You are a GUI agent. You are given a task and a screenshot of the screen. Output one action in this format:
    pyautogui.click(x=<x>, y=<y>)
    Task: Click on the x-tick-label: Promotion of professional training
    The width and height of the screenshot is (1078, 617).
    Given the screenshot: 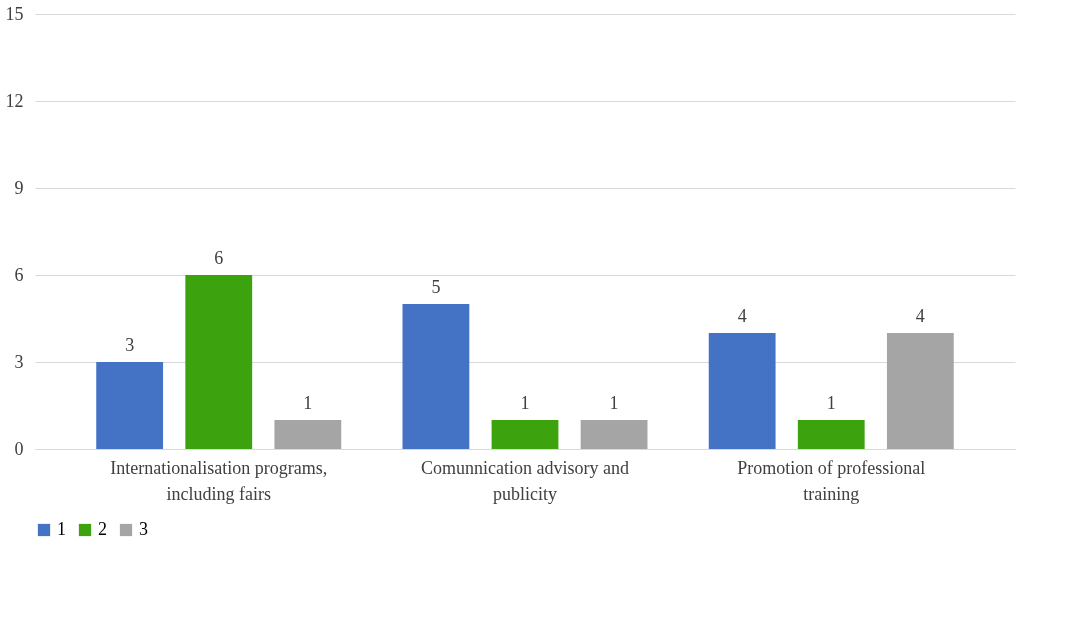 What is the action you would take?
    pyautogui.click(x=831, y=480)
    